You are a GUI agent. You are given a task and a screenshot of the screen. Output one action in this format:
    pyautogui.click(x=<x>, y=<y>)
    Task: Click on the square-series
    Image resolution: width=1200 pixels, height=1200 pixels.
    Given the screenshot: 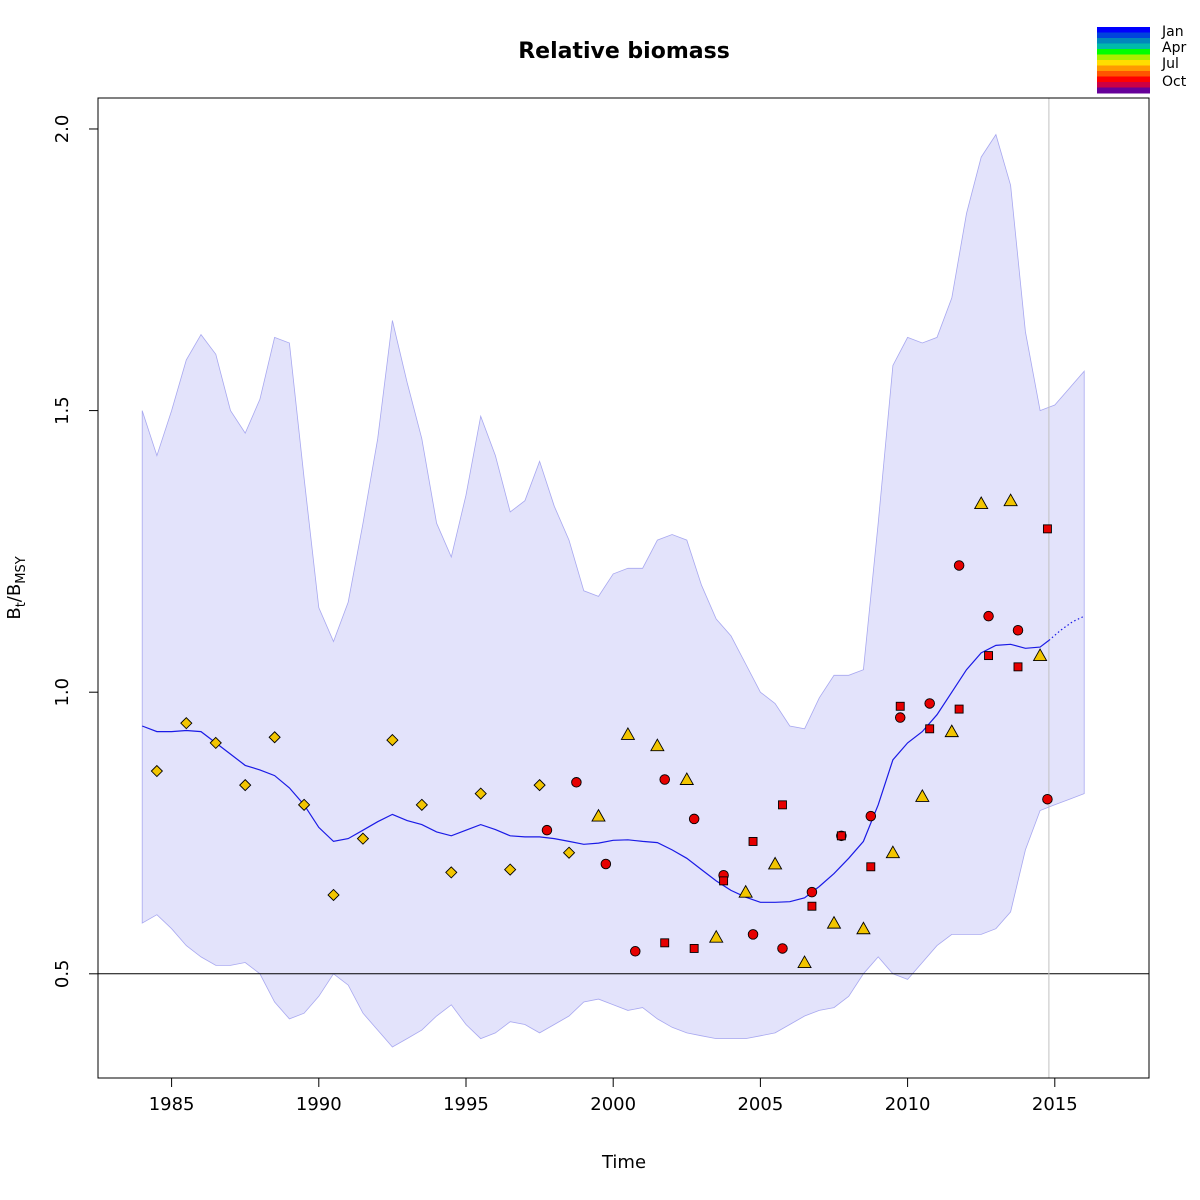 What is the action you would take?
    pyautogui.click(x=856, y=738)
    